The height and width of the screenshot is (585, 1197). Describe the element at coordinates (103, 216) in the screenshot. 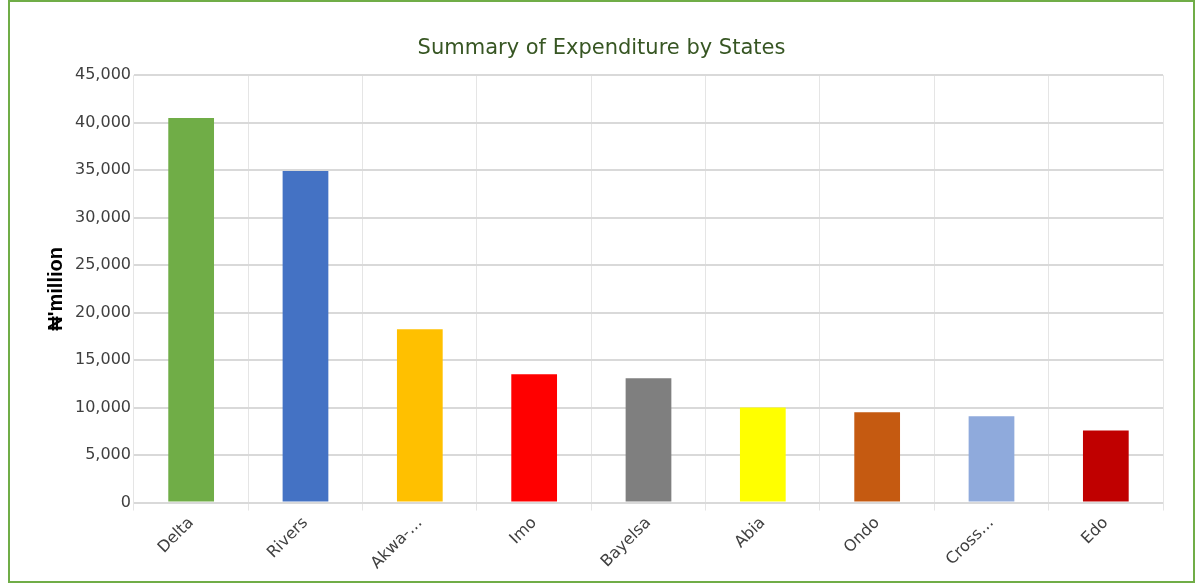

I see `y-tick-label: 30,000` at that location.